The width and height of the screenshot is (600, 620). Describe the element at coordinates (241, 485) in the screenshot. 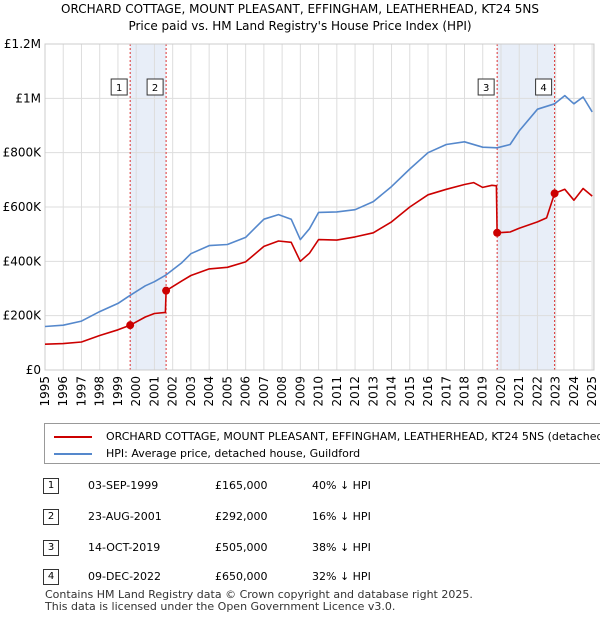

I see `sale-price: £165,000` at that location.